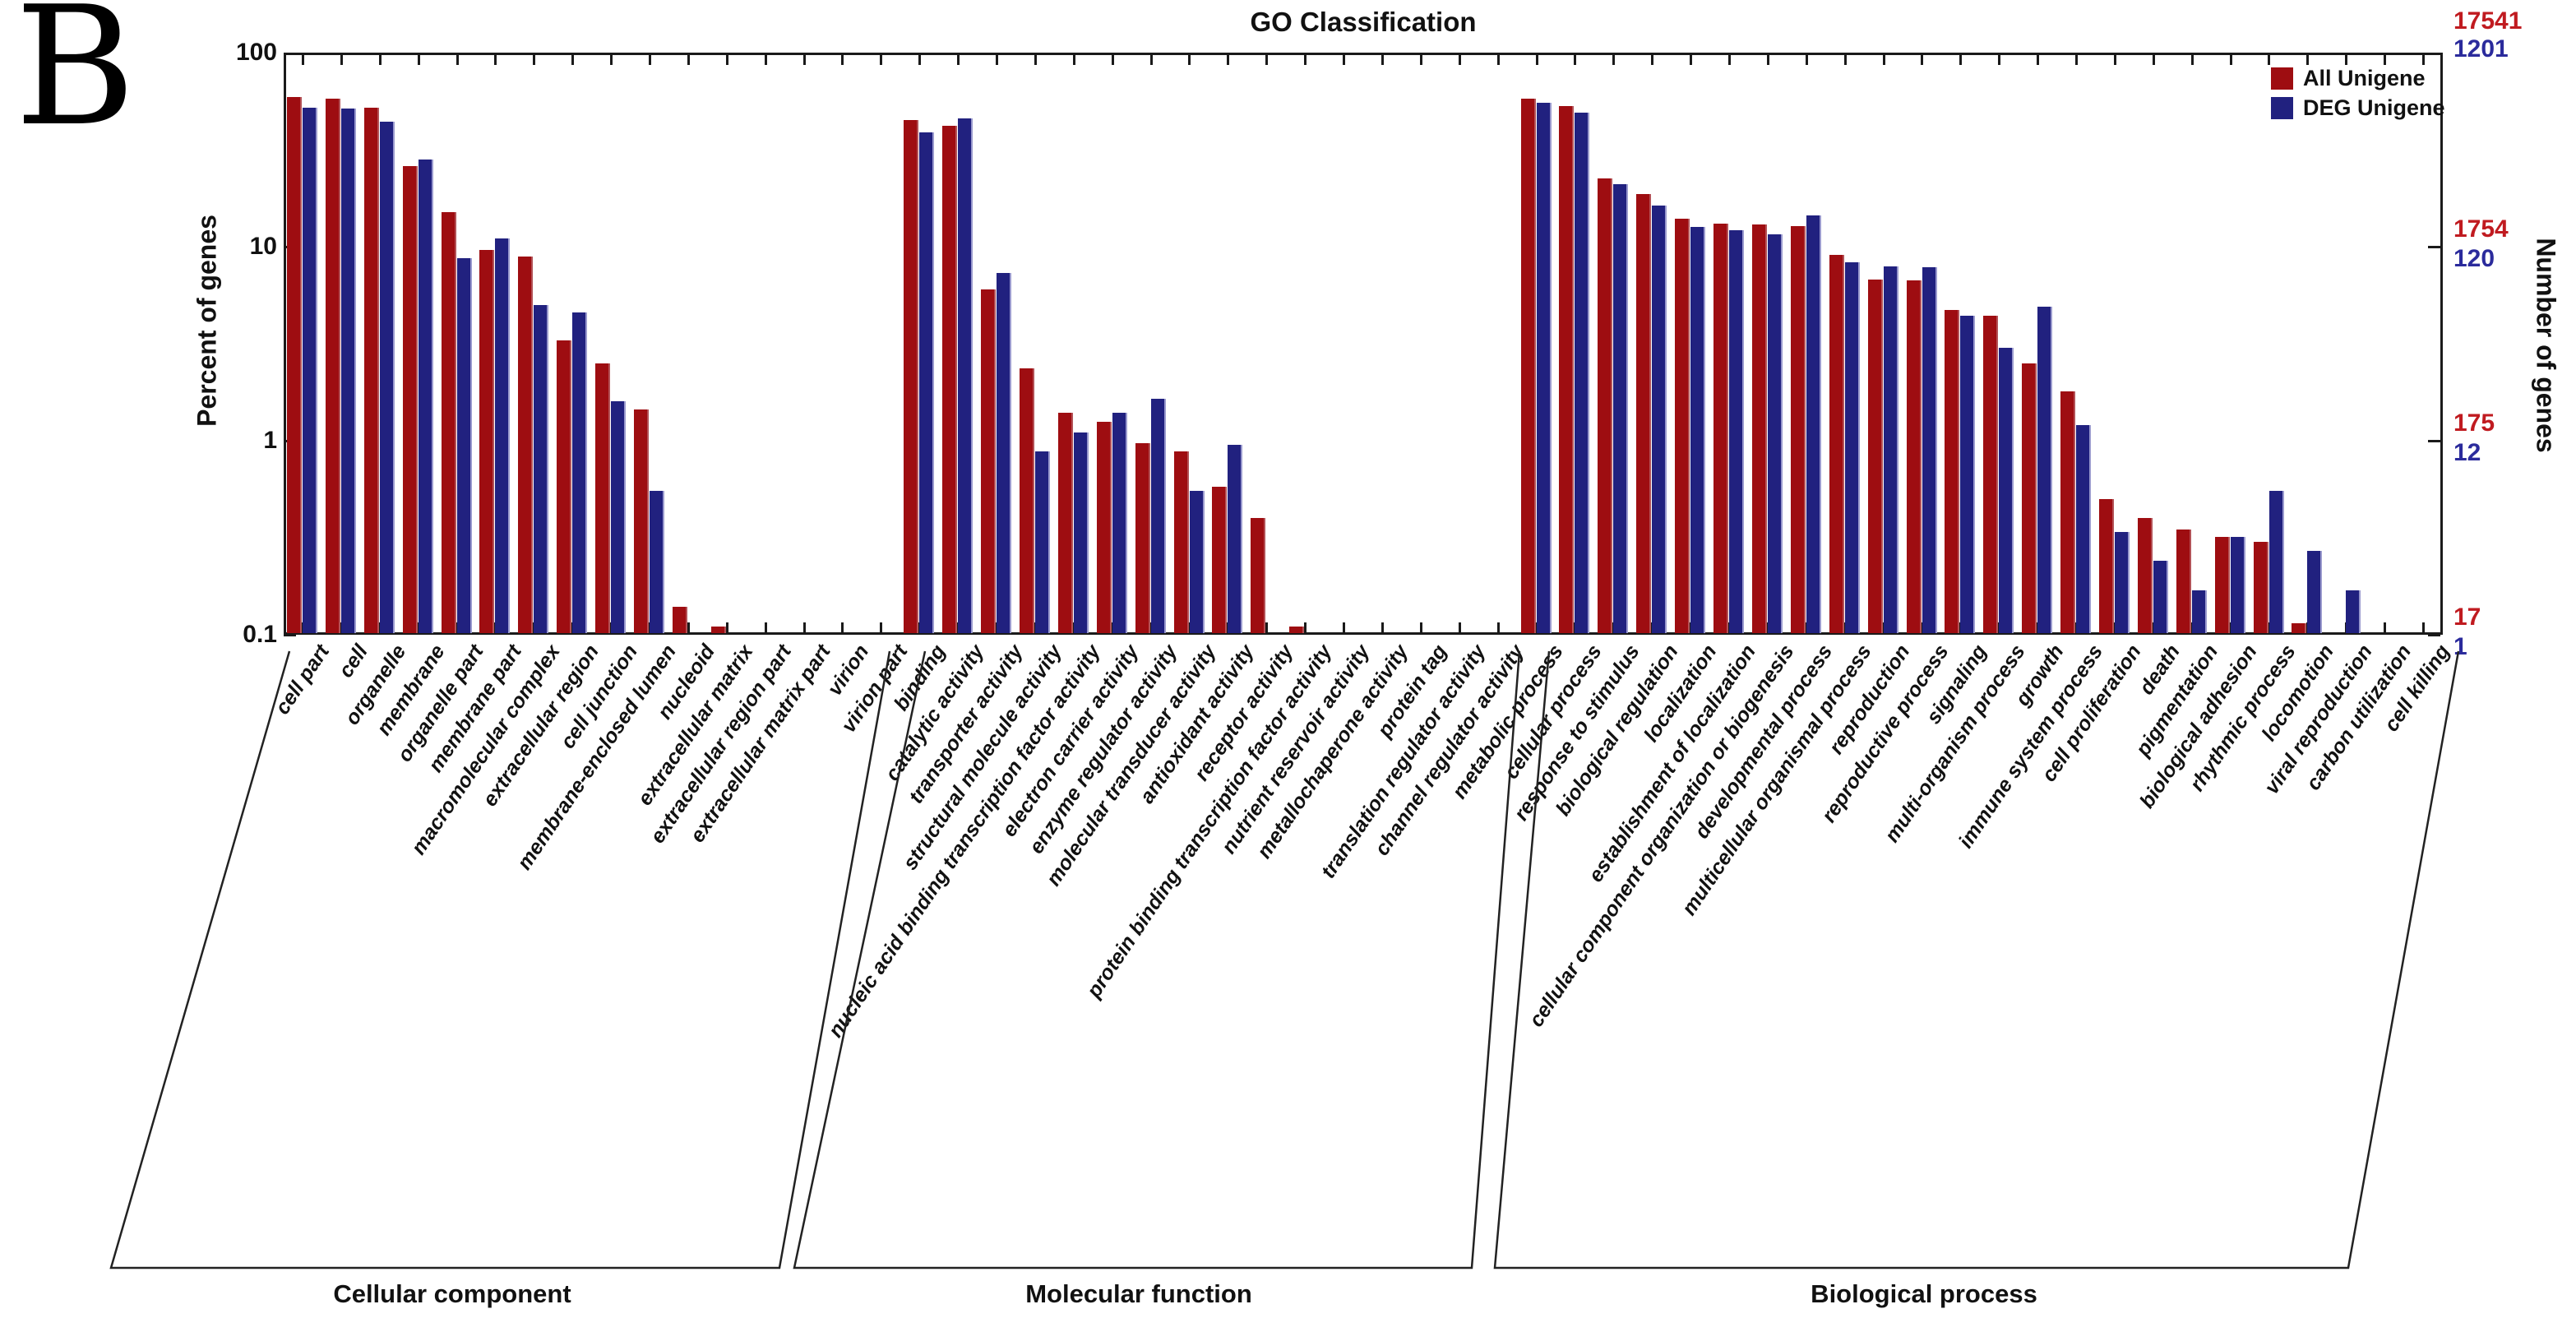 The height and width of the screenshot is (1332, 2576). I want to click on right-axis-all-count: 17541, so click(2488, 21).